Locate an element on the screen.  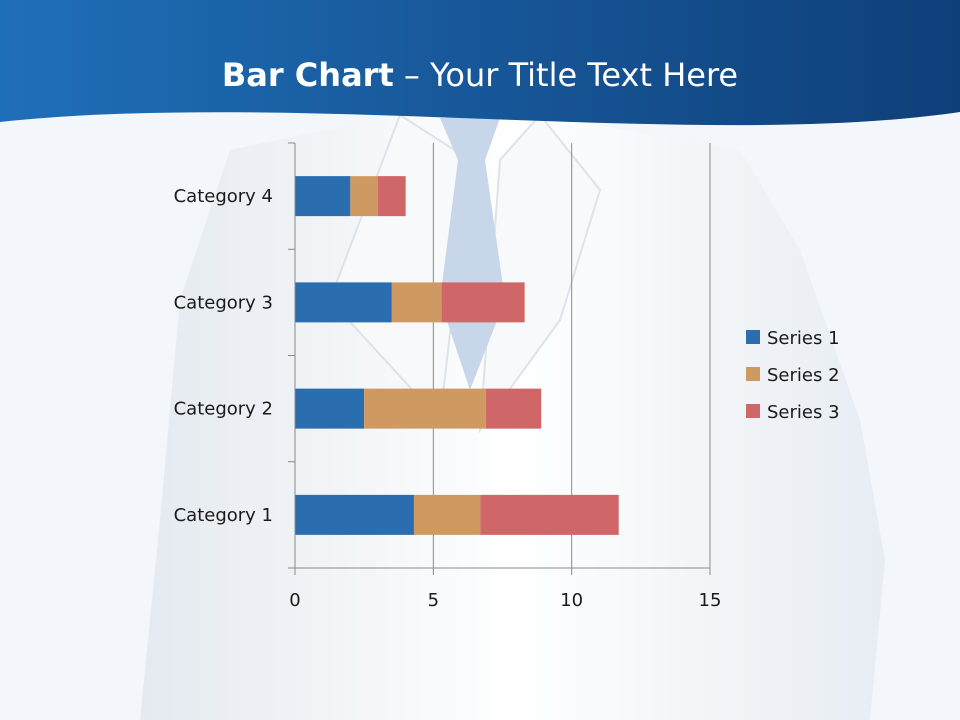
category-label: Category 3 is located at coordinates (223, 302).